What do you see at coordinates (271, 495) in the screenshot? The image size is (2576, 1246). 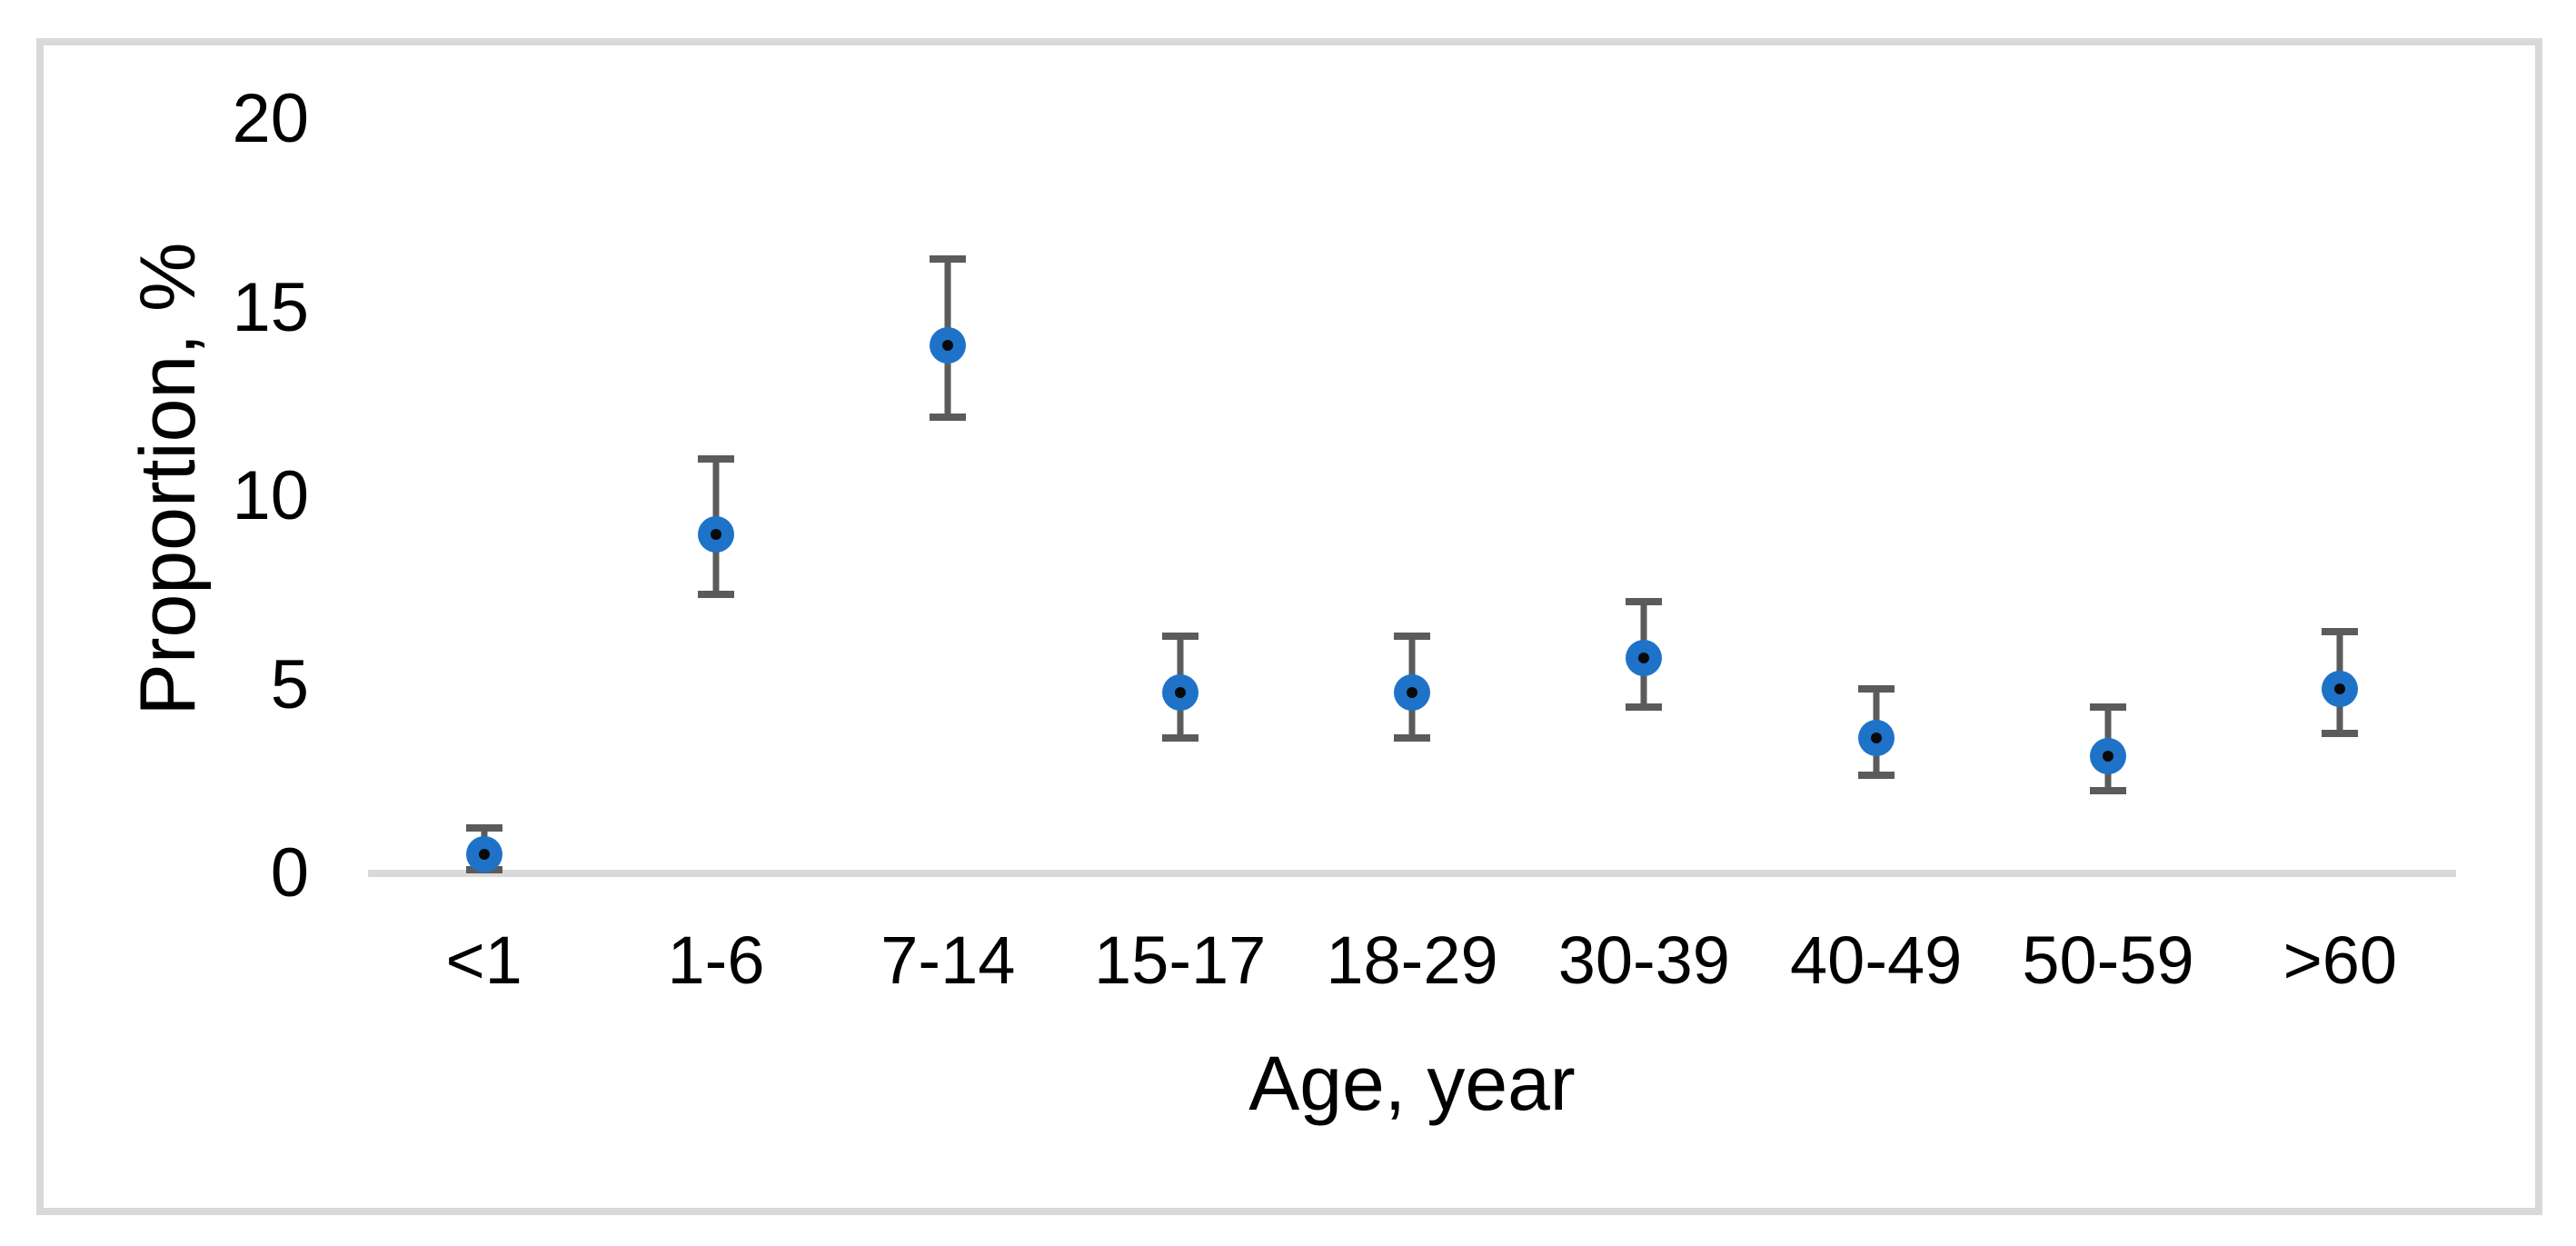 I see `y-tick-label: 10` at bounding box center [271, 495].